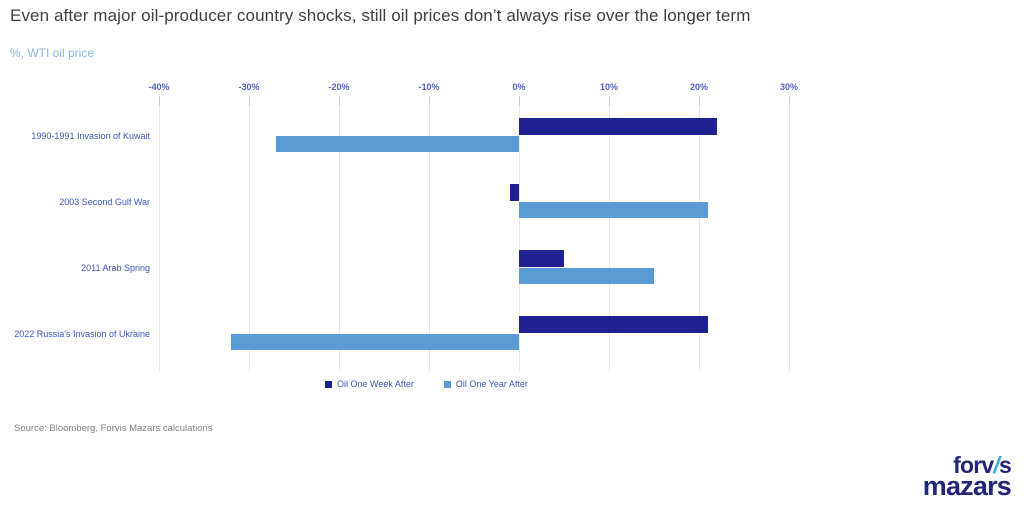  I want to click on chart-subtitle: %, WTI oil price, so click(52, 53).